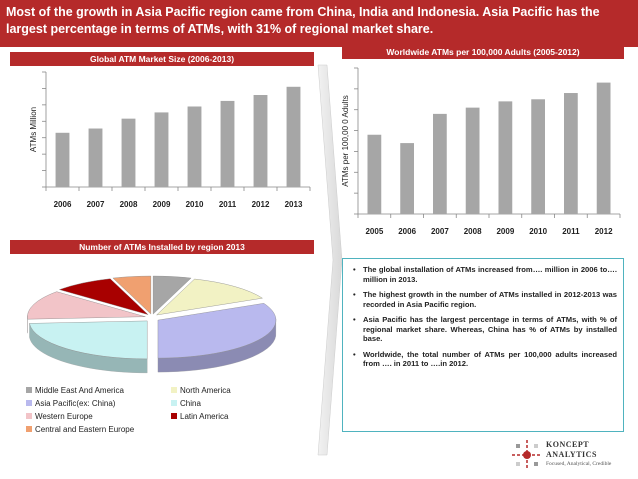 This screenshot has width=638, height=479. I want to click on legend-item: Western Europe, so click(59, 416).